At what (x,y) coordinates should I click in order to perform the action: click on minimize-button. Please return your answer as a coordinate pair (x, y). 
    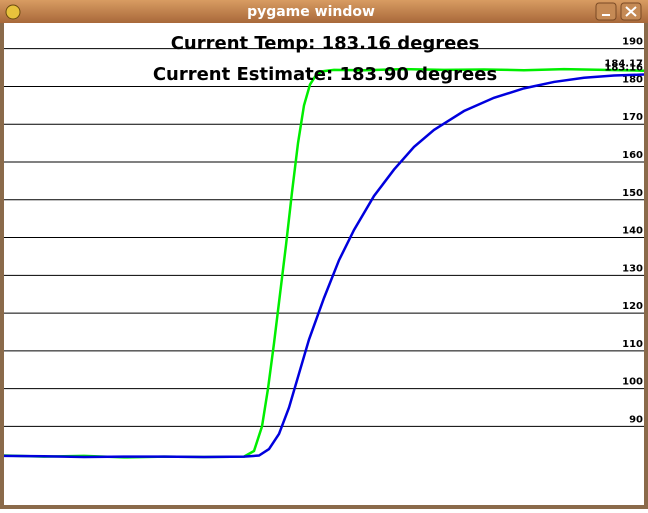
    Looking at the image, I should click on (606, 11).